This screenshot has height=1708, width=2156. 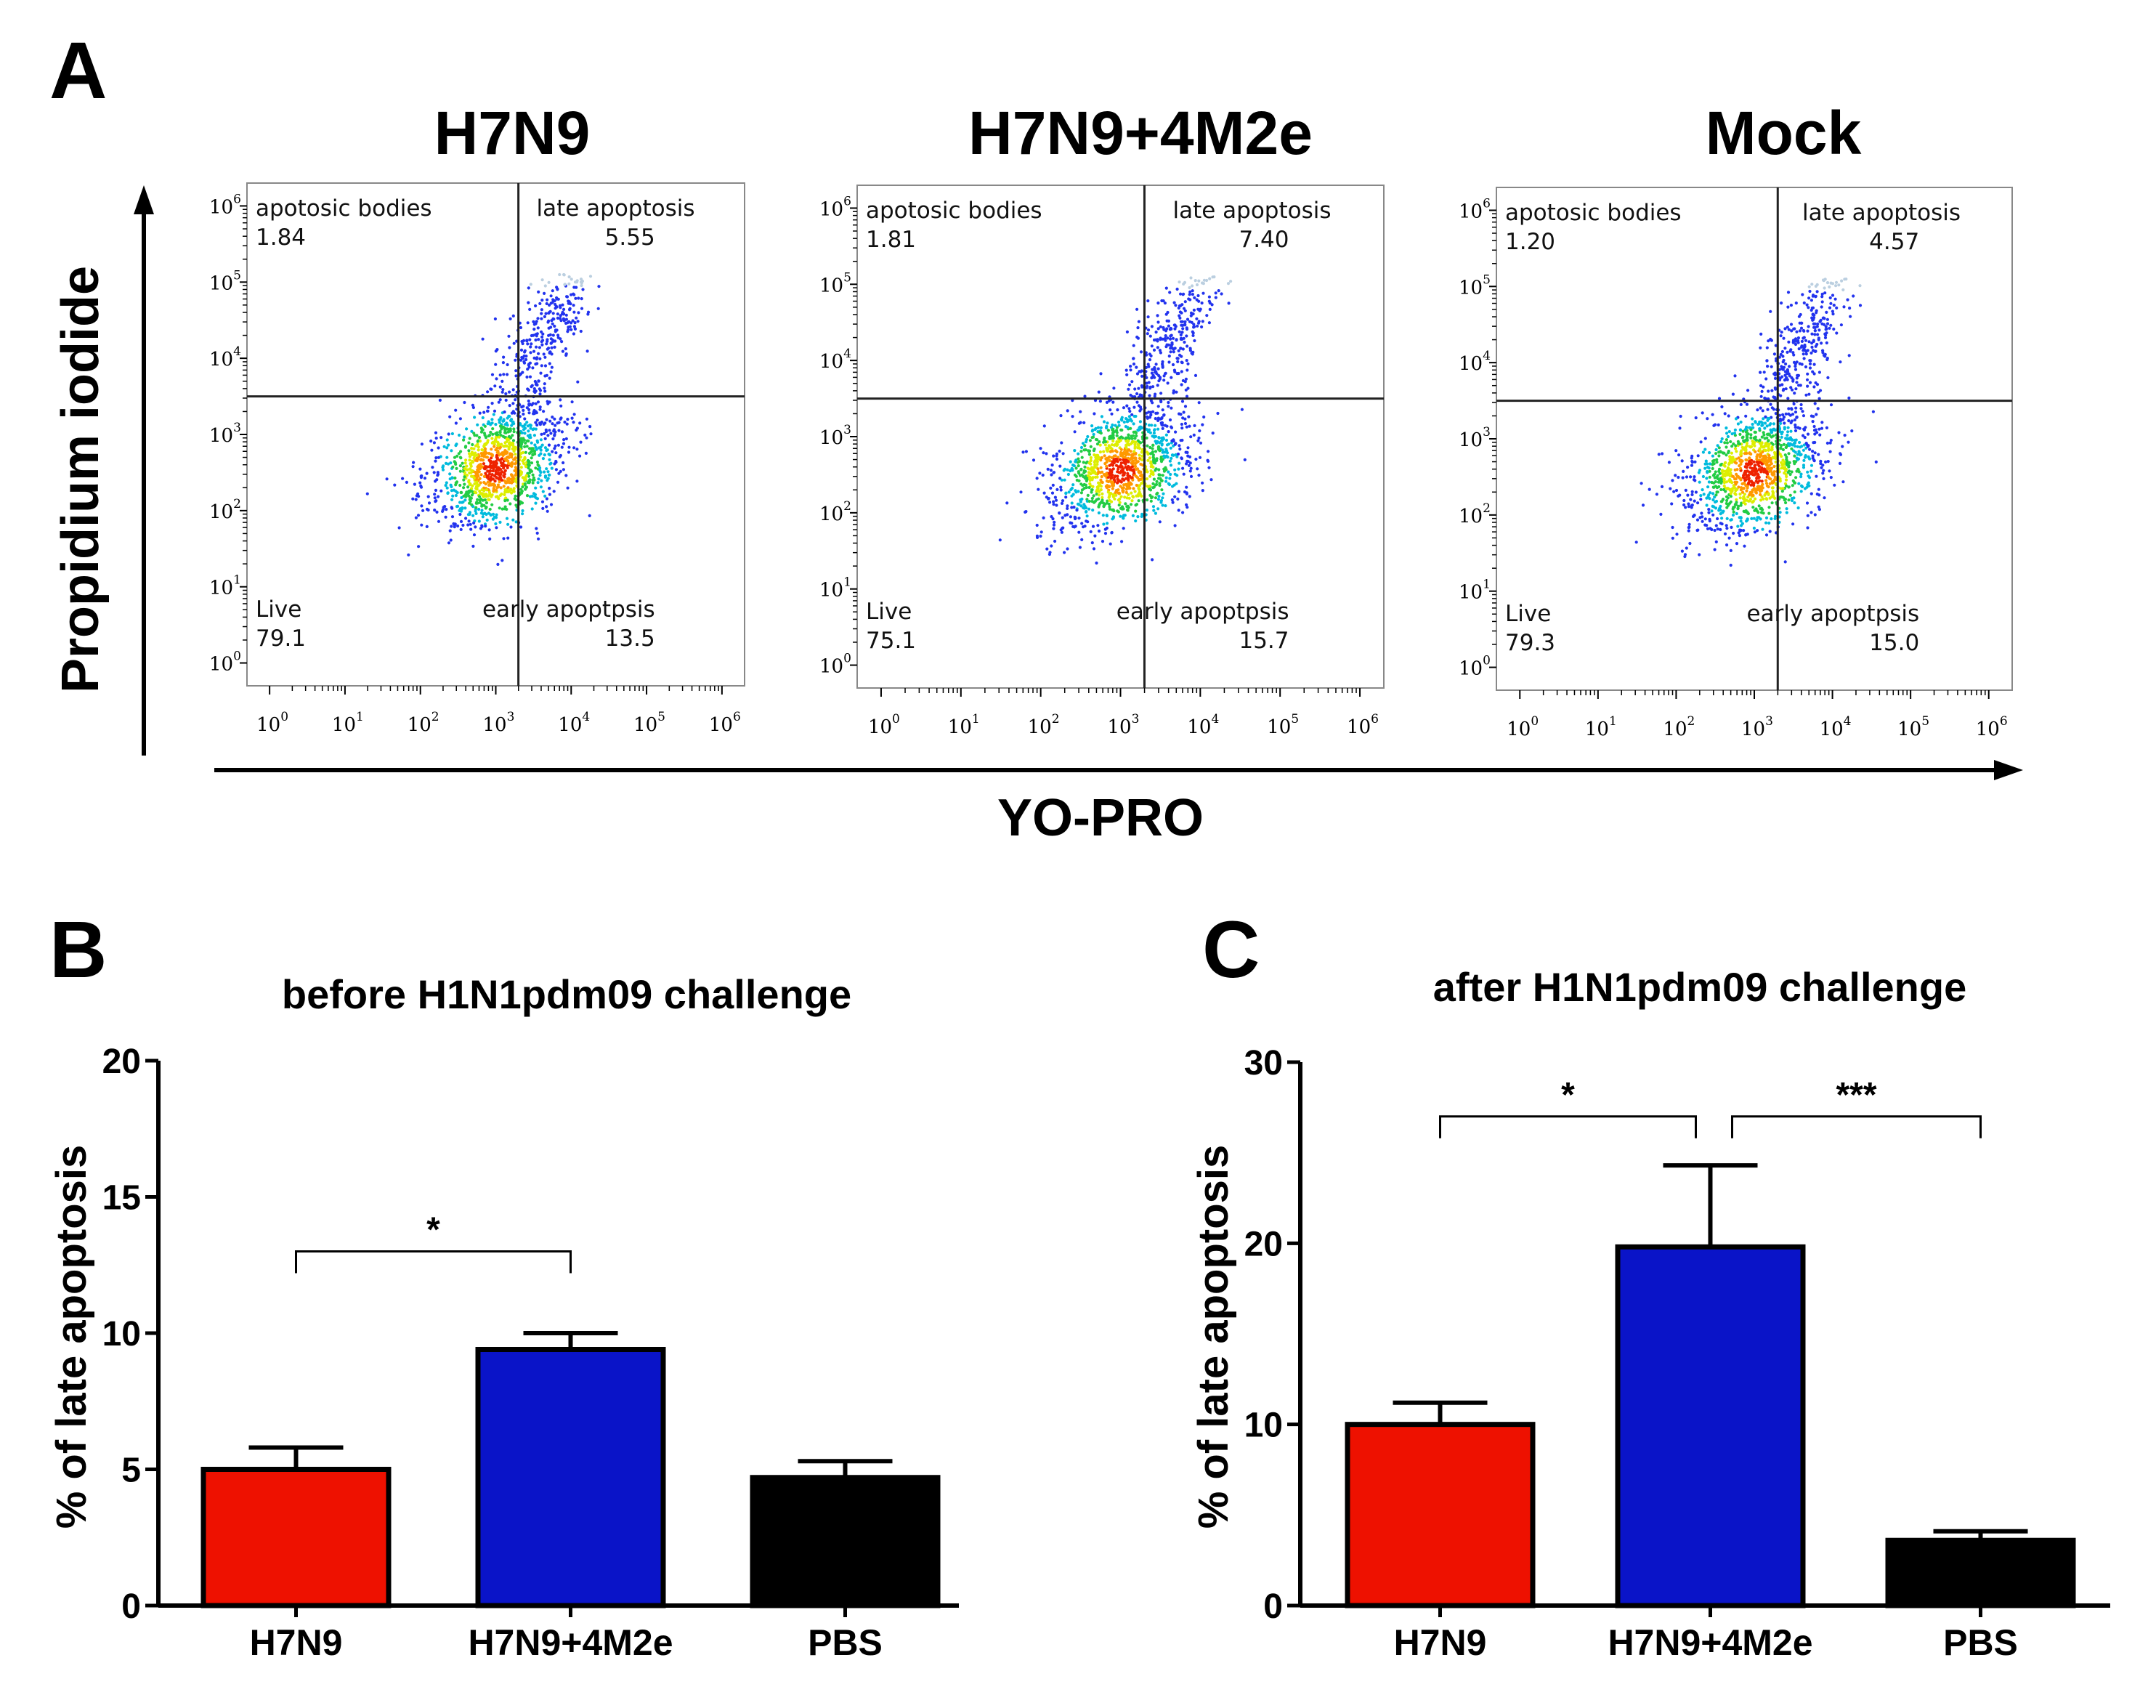 I want to click on quadrant-value-ul: 1.84, so click(x=281, y=237).